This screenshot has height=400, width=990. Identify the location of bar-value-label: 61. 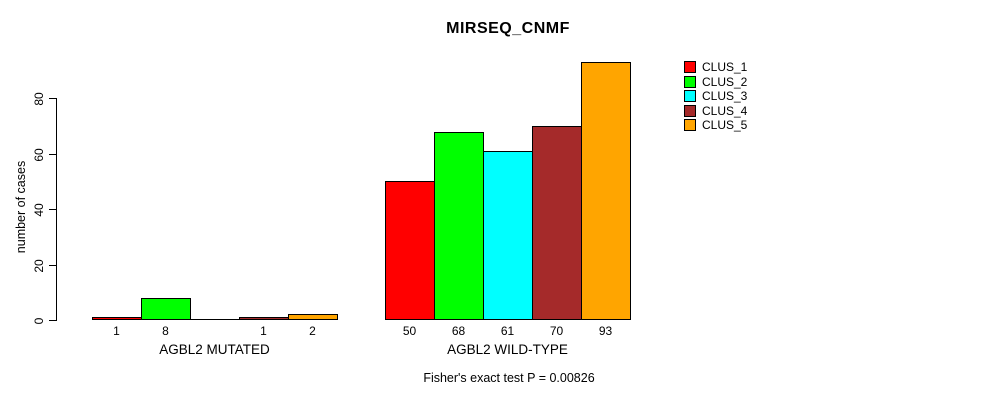
(507, 331).